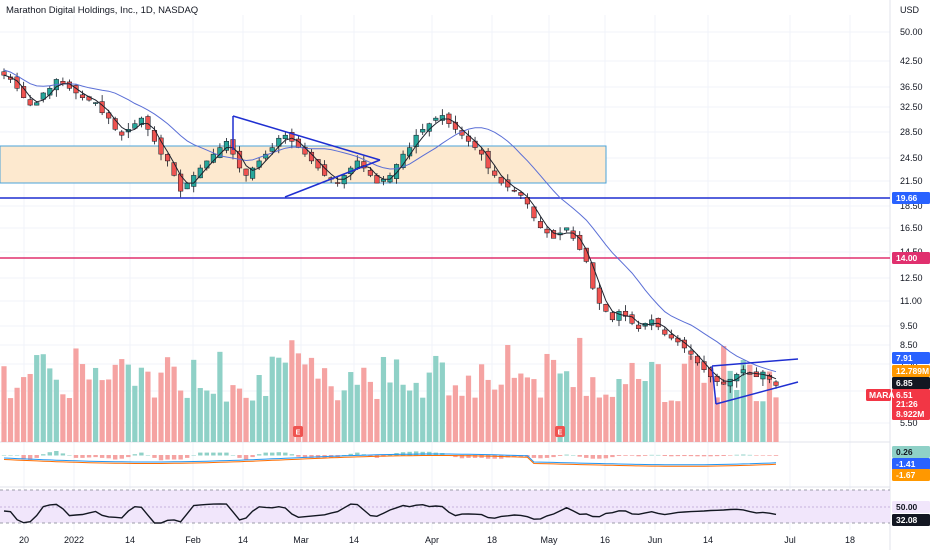 The image size is (932, 550). Describe the element at coordinates (911, 358) in the screenshot. I see `price-tag: 7.91` at that location.